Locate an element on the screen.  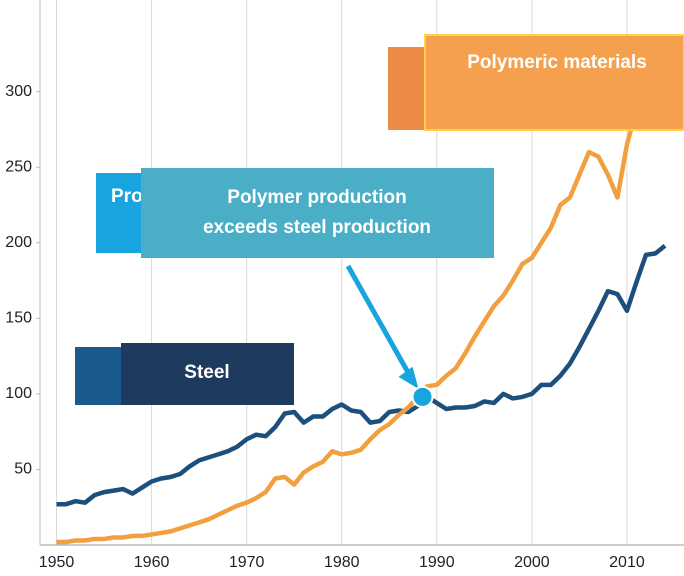
x-tick-label: 1990 is located at coordinates (437, 562).